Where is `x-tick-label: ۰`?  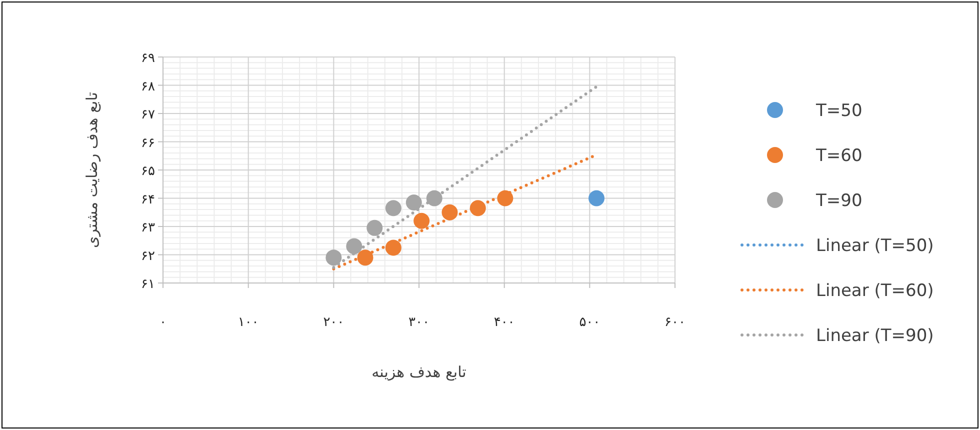
x-tick-label: ۰ is located at coordinates (163, 322).